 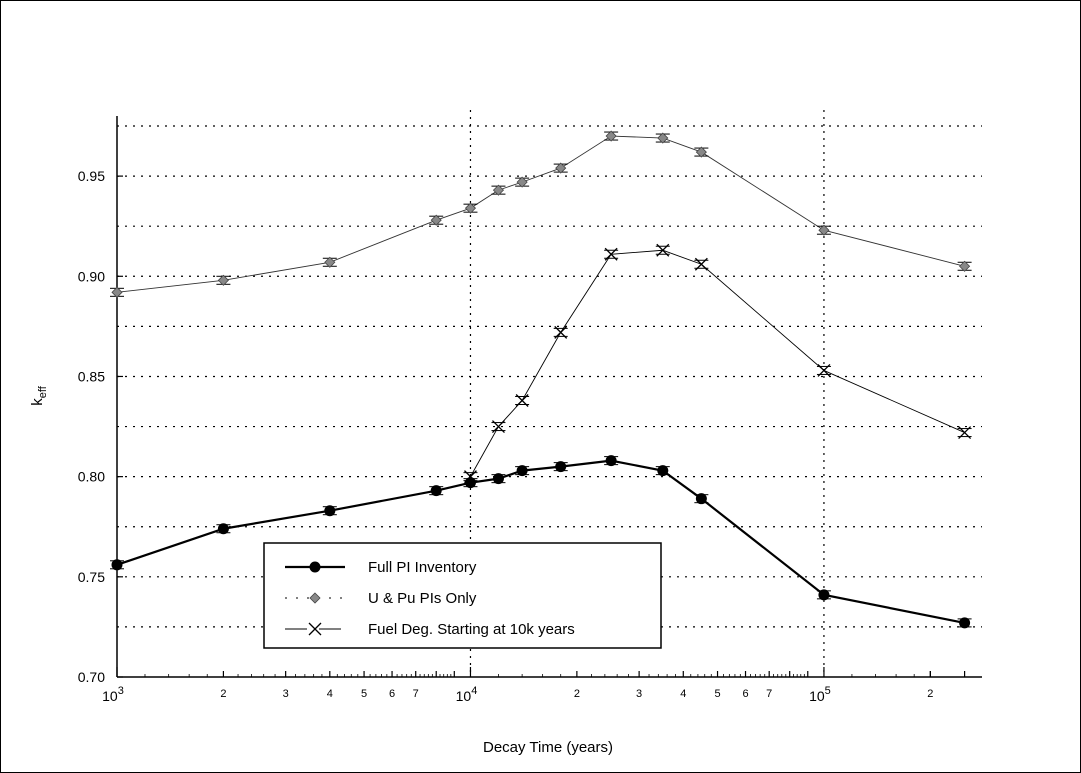 I want to click on y-tick-label: 0.75, so click(x=91, y=577).